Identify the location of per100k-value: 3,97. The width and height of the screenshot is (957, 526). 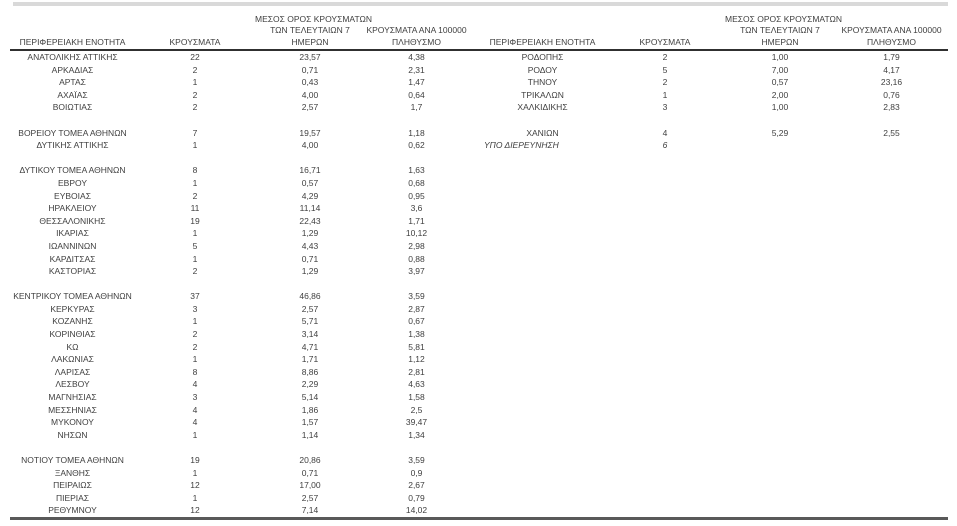
(416, 271).